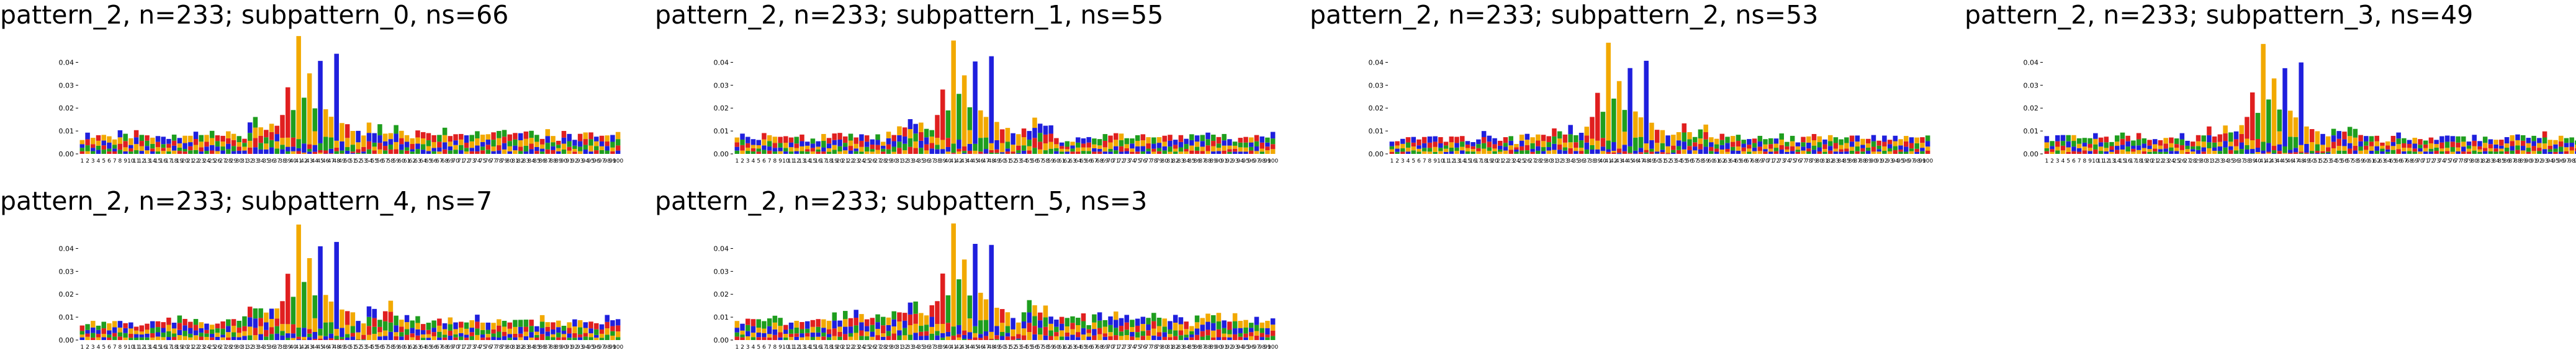 The image size is (2576, 363). Describe the element at coordinates (82, 347) in the screenshot. I see `x-tick-label: 1` at that location.